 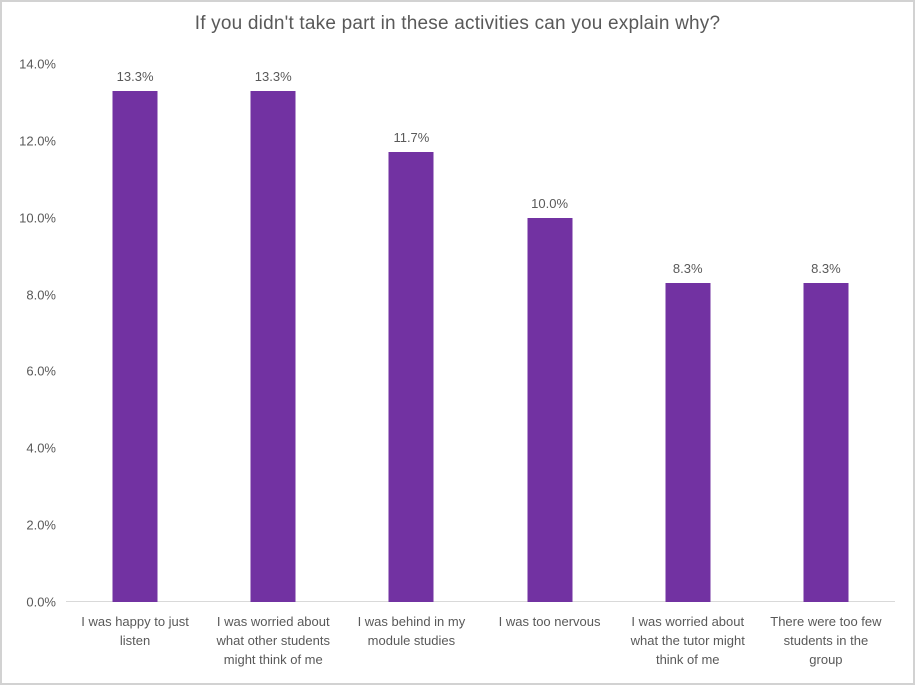 What do you see at coordinates (37, 218) in the screenshot?
I see `y-tick-label: 10.0%` at bounding box center [37, 218].